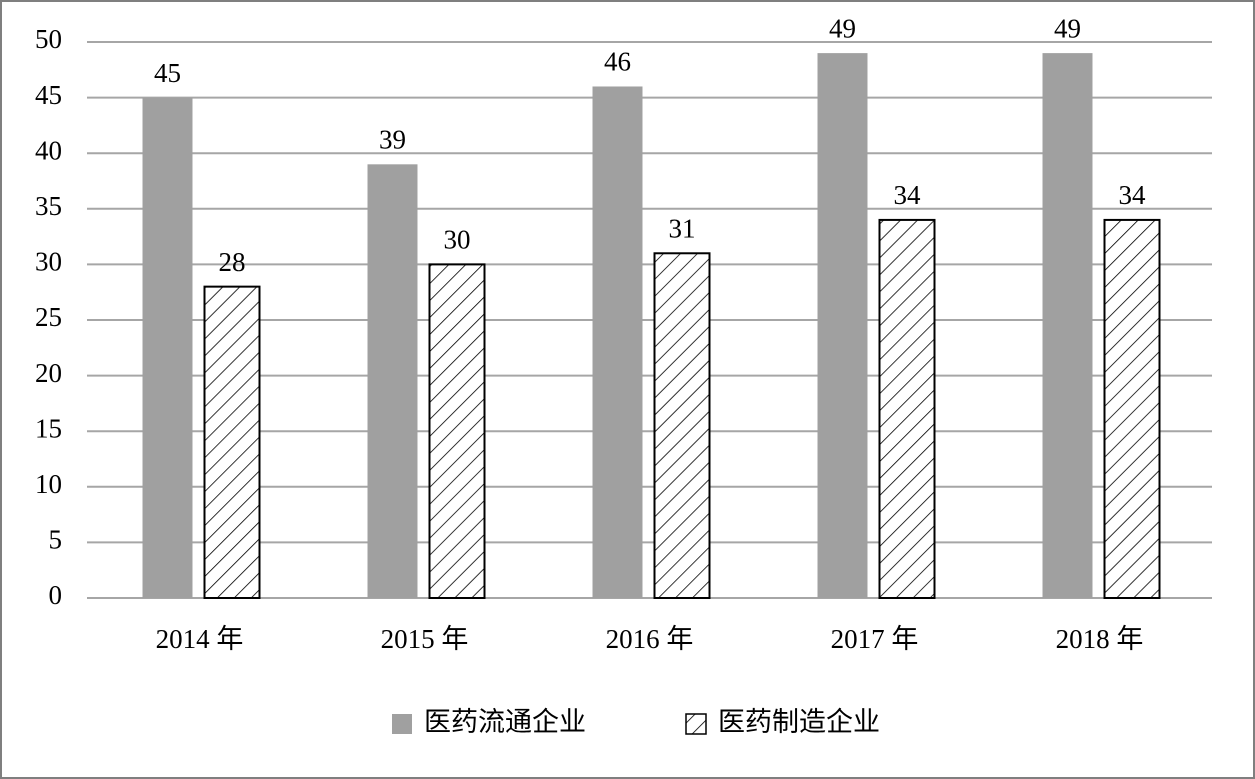 The height and width of the screenshot is (779, 1255). I want to click on y-tick-label: 50, so click(48, 39).